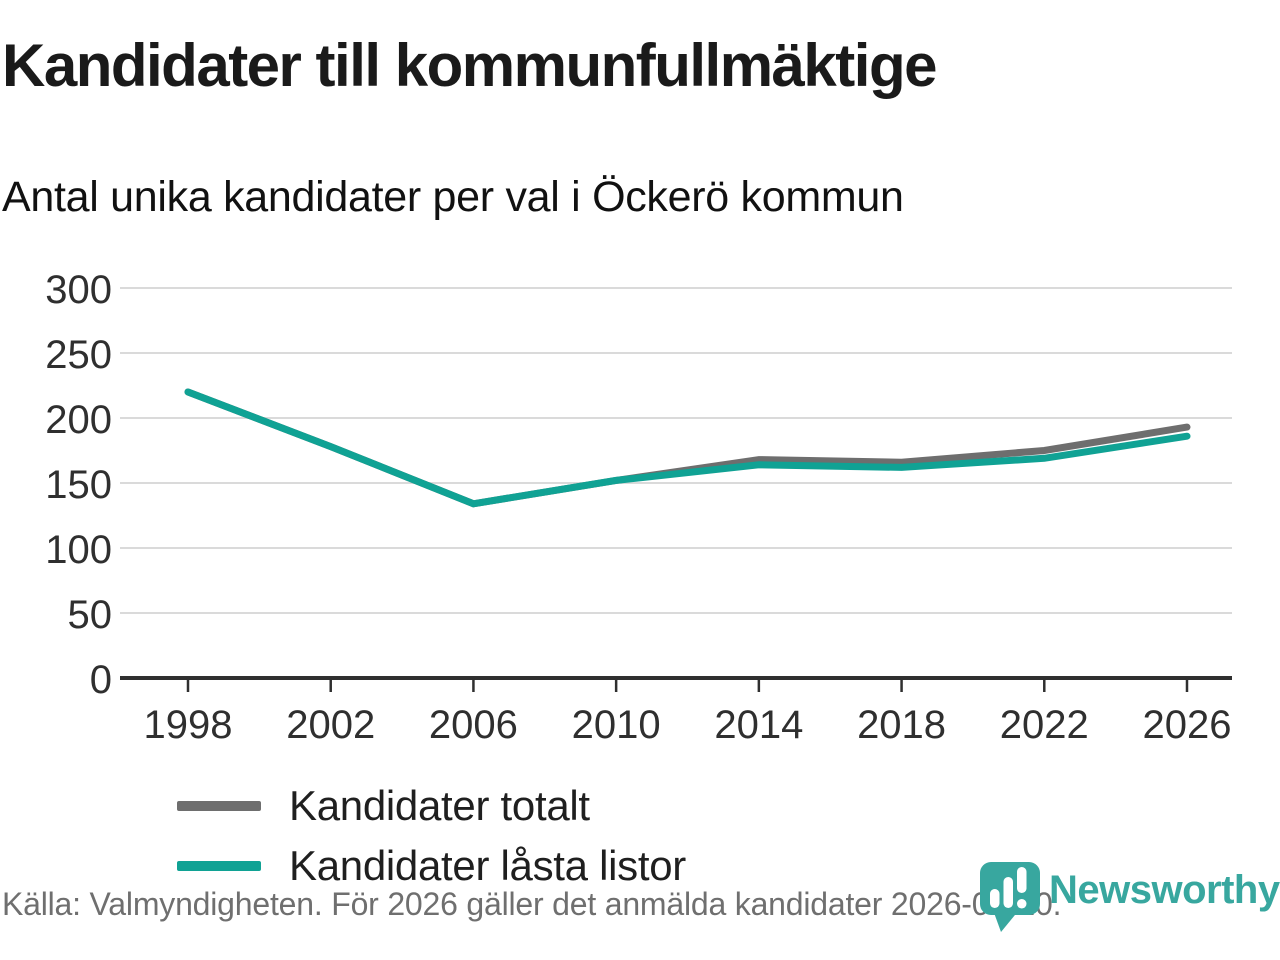  I want to click on legend-item-lasta-listor: Kandidater låsta listor, so click(431, 866).